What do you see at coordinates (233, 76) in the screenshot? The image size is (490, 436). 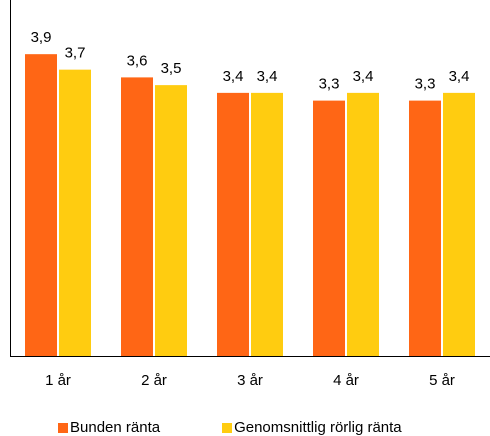 I see `data-label-bunden-3: 3,4` at bounding box center [233, 76].